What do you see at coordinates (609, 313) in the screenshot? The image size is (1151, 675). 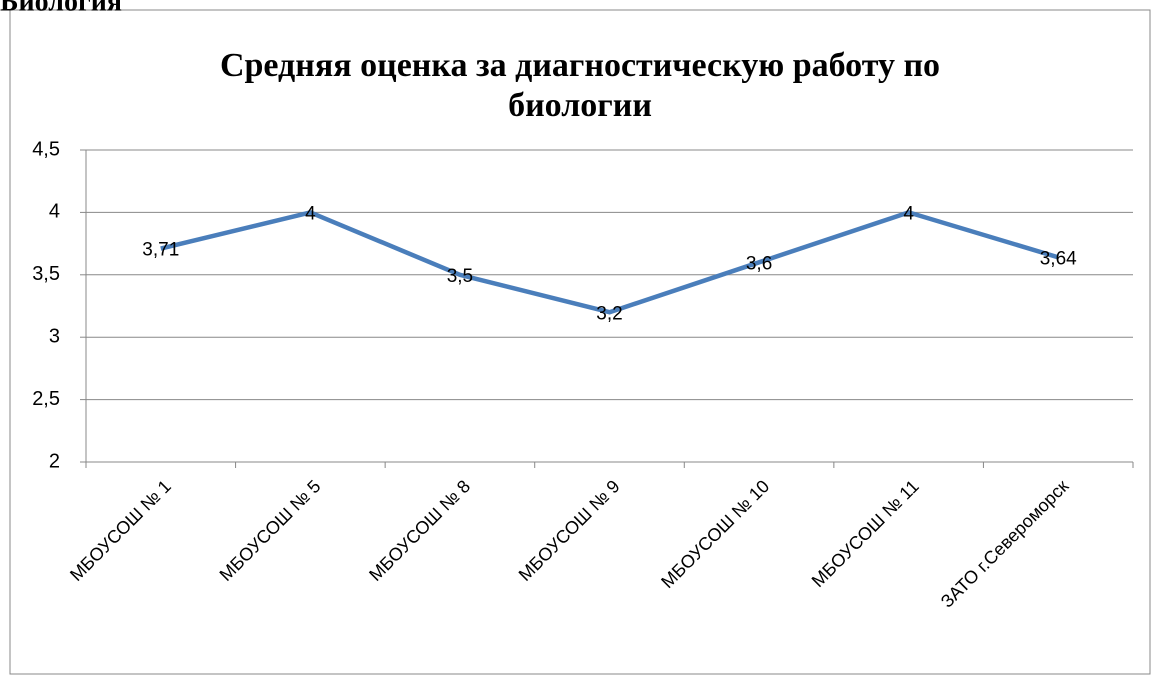 I see `data-label: 3,2` at bounding box center [609, 313].